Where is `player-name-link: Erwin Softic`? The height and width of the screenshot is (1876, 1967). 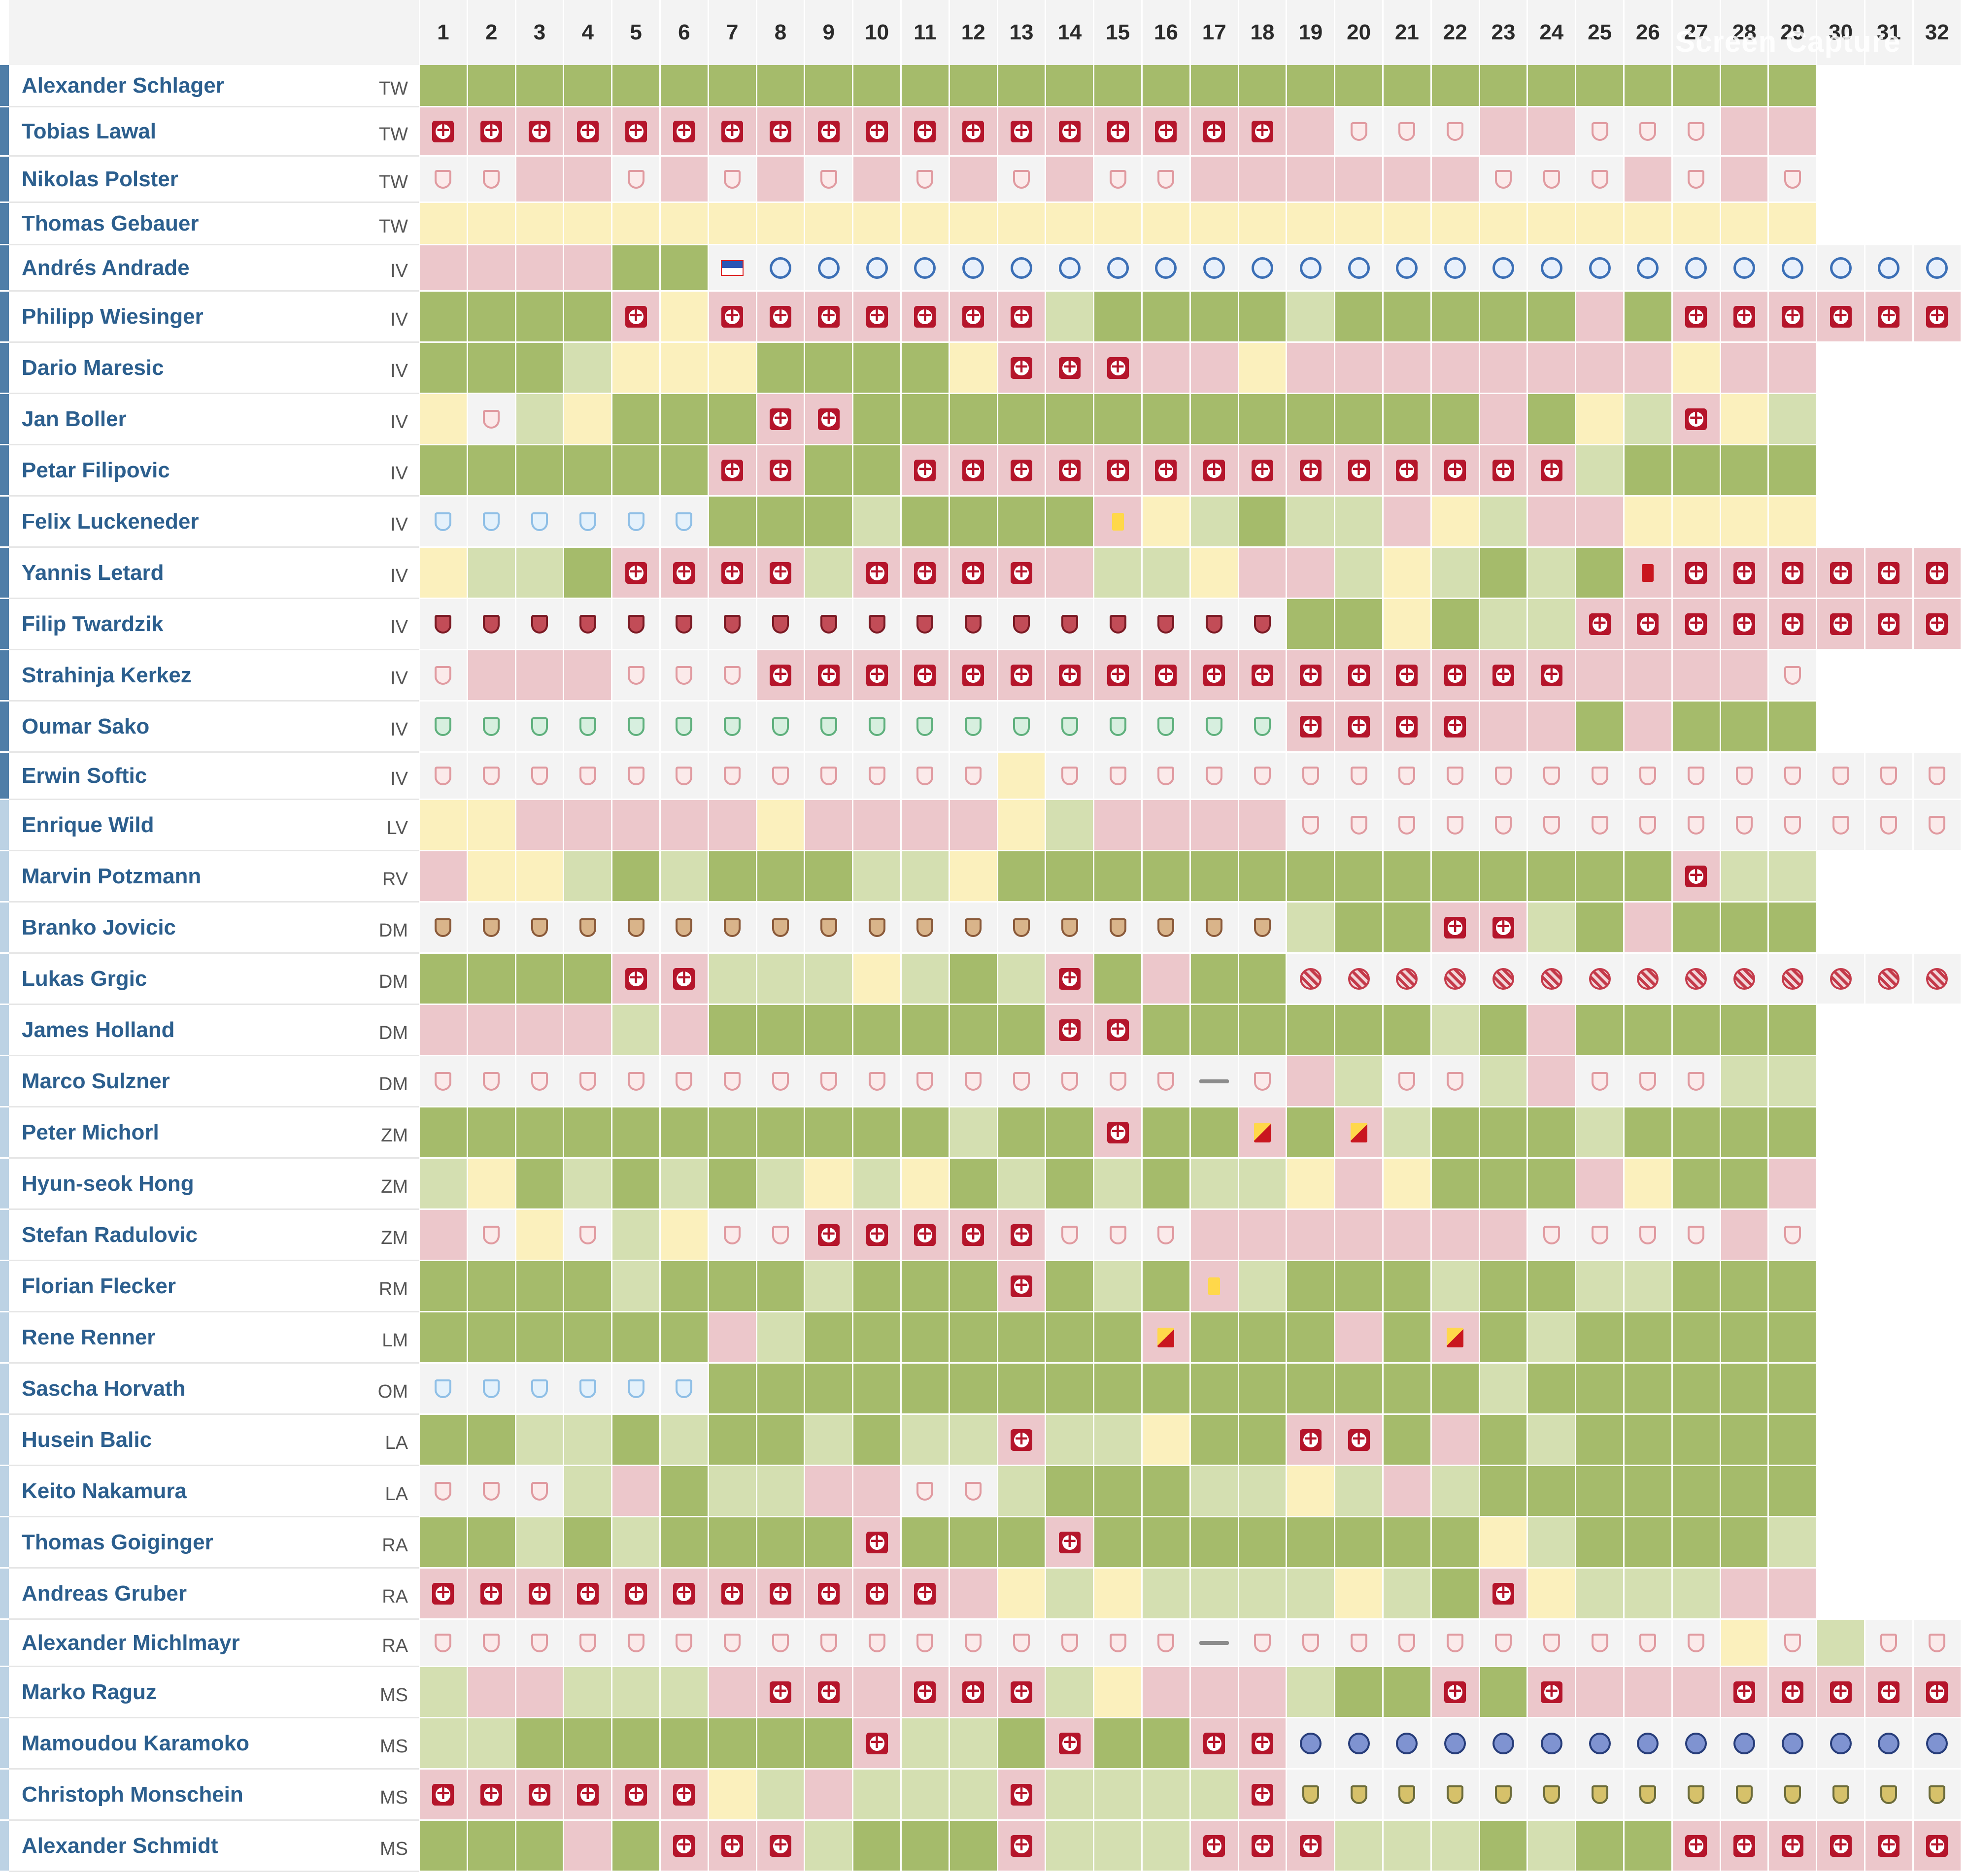
player-name-link: Erwin Softic is located at coordinates (84, 776).